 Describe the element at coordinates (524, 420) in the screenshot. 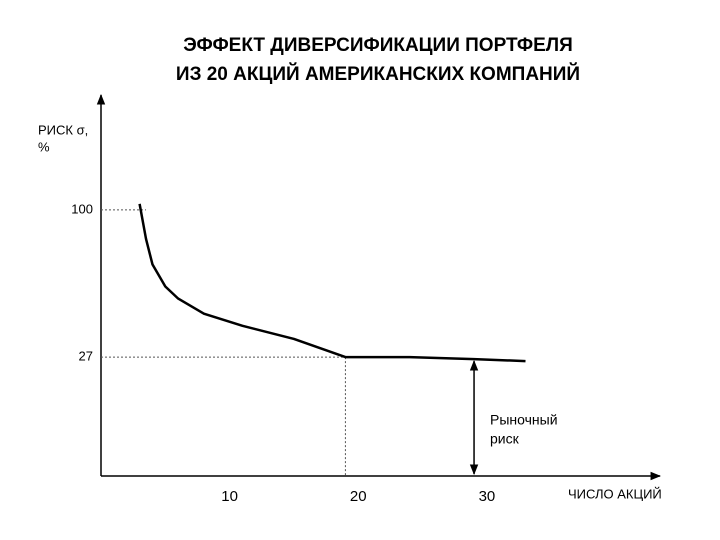

I see `annotation: Рыночный` at that location.